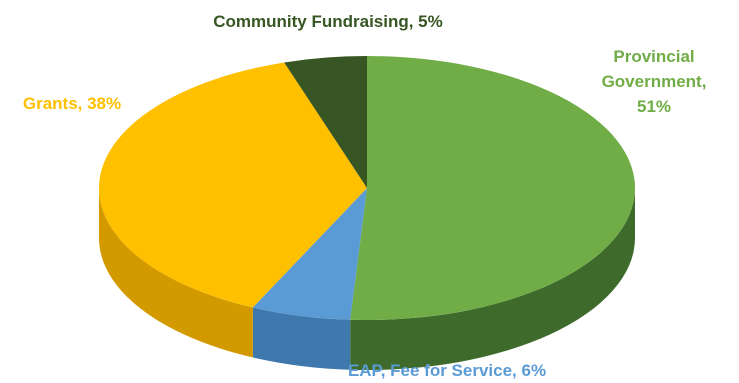 The image size is (739, 383). I want to click on data-label-line: EAP, Fee for Service, 6%, so click(447, 370).